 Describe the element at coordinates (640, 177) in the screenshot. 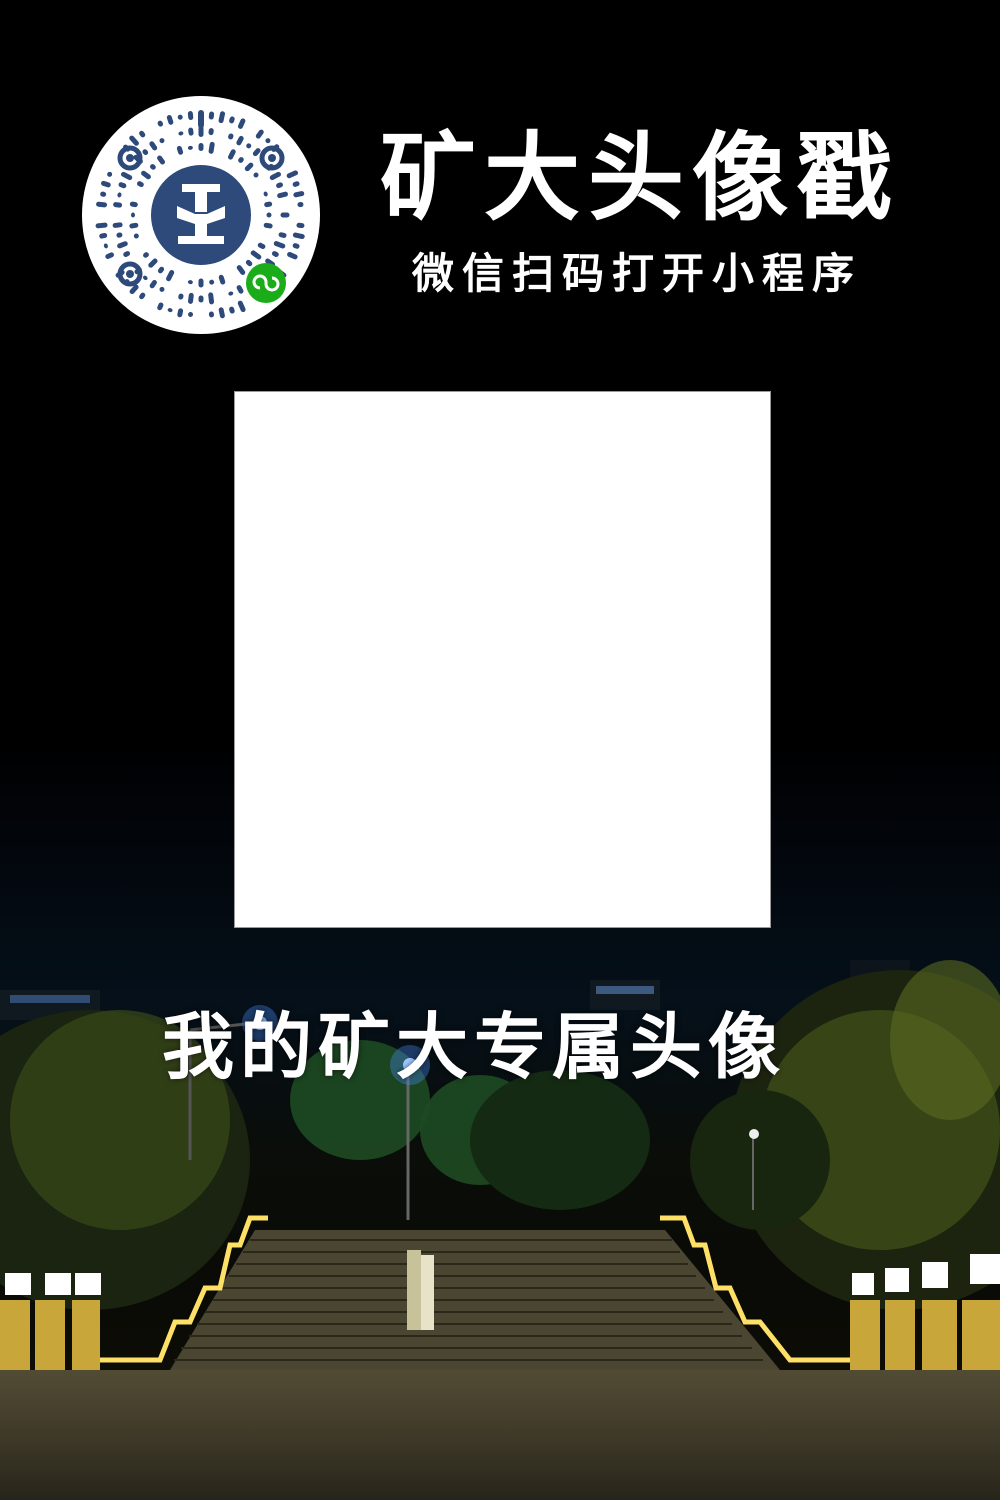

I see `poster-title: 矿大头像戳` at that location.